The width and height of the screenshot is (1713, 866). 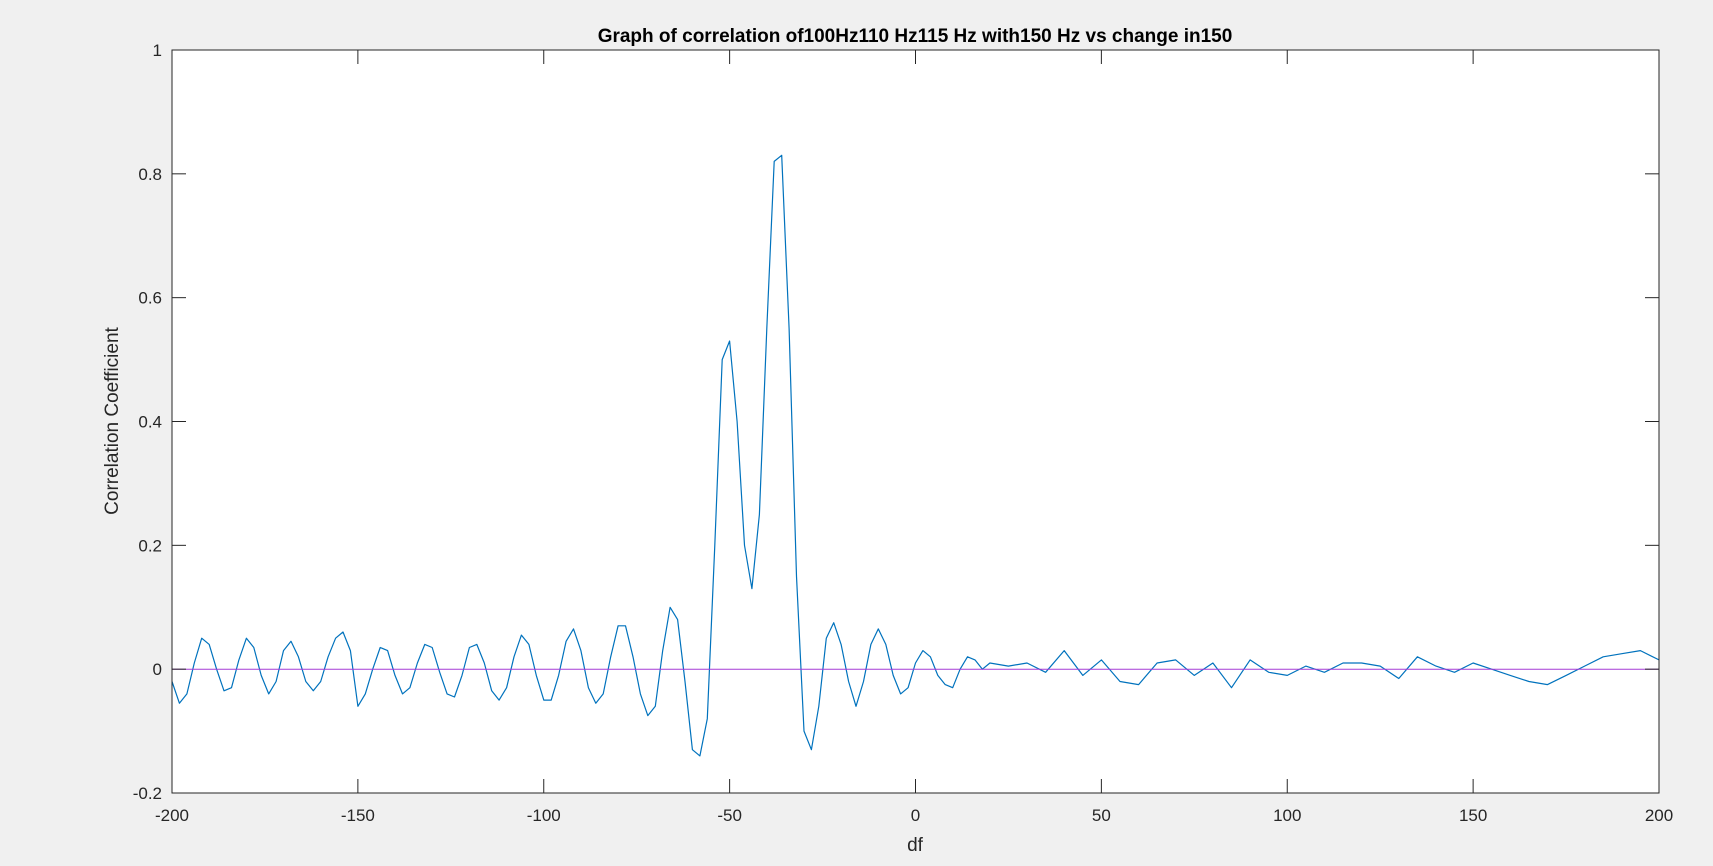 I want to click on x-tick-label: -200, so click(x=172, y=815).